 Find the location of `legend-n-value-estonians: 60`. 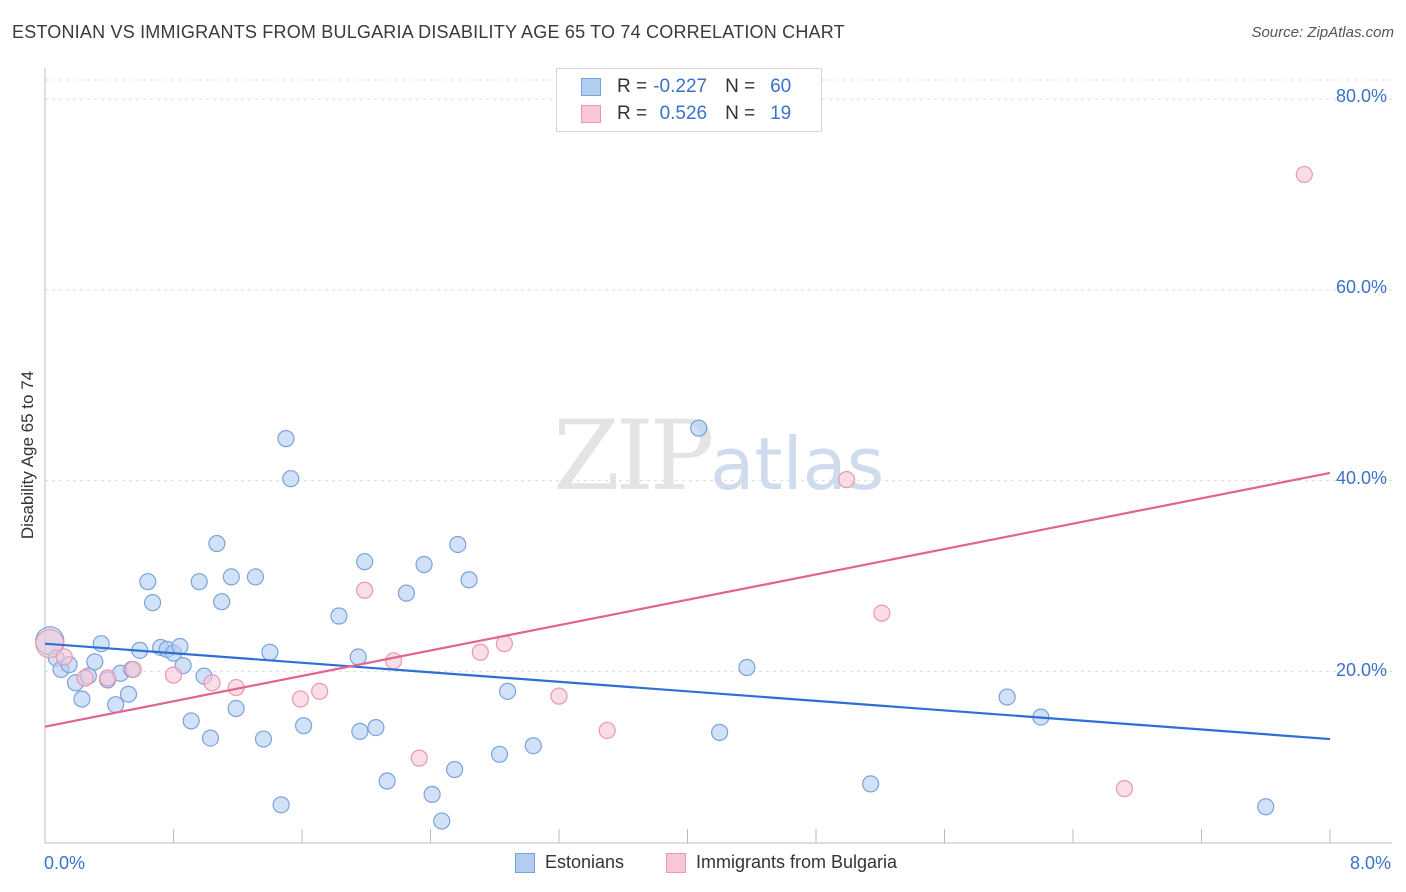

legend-n-value-estonians: 60 is located at coordinates (781, 86).